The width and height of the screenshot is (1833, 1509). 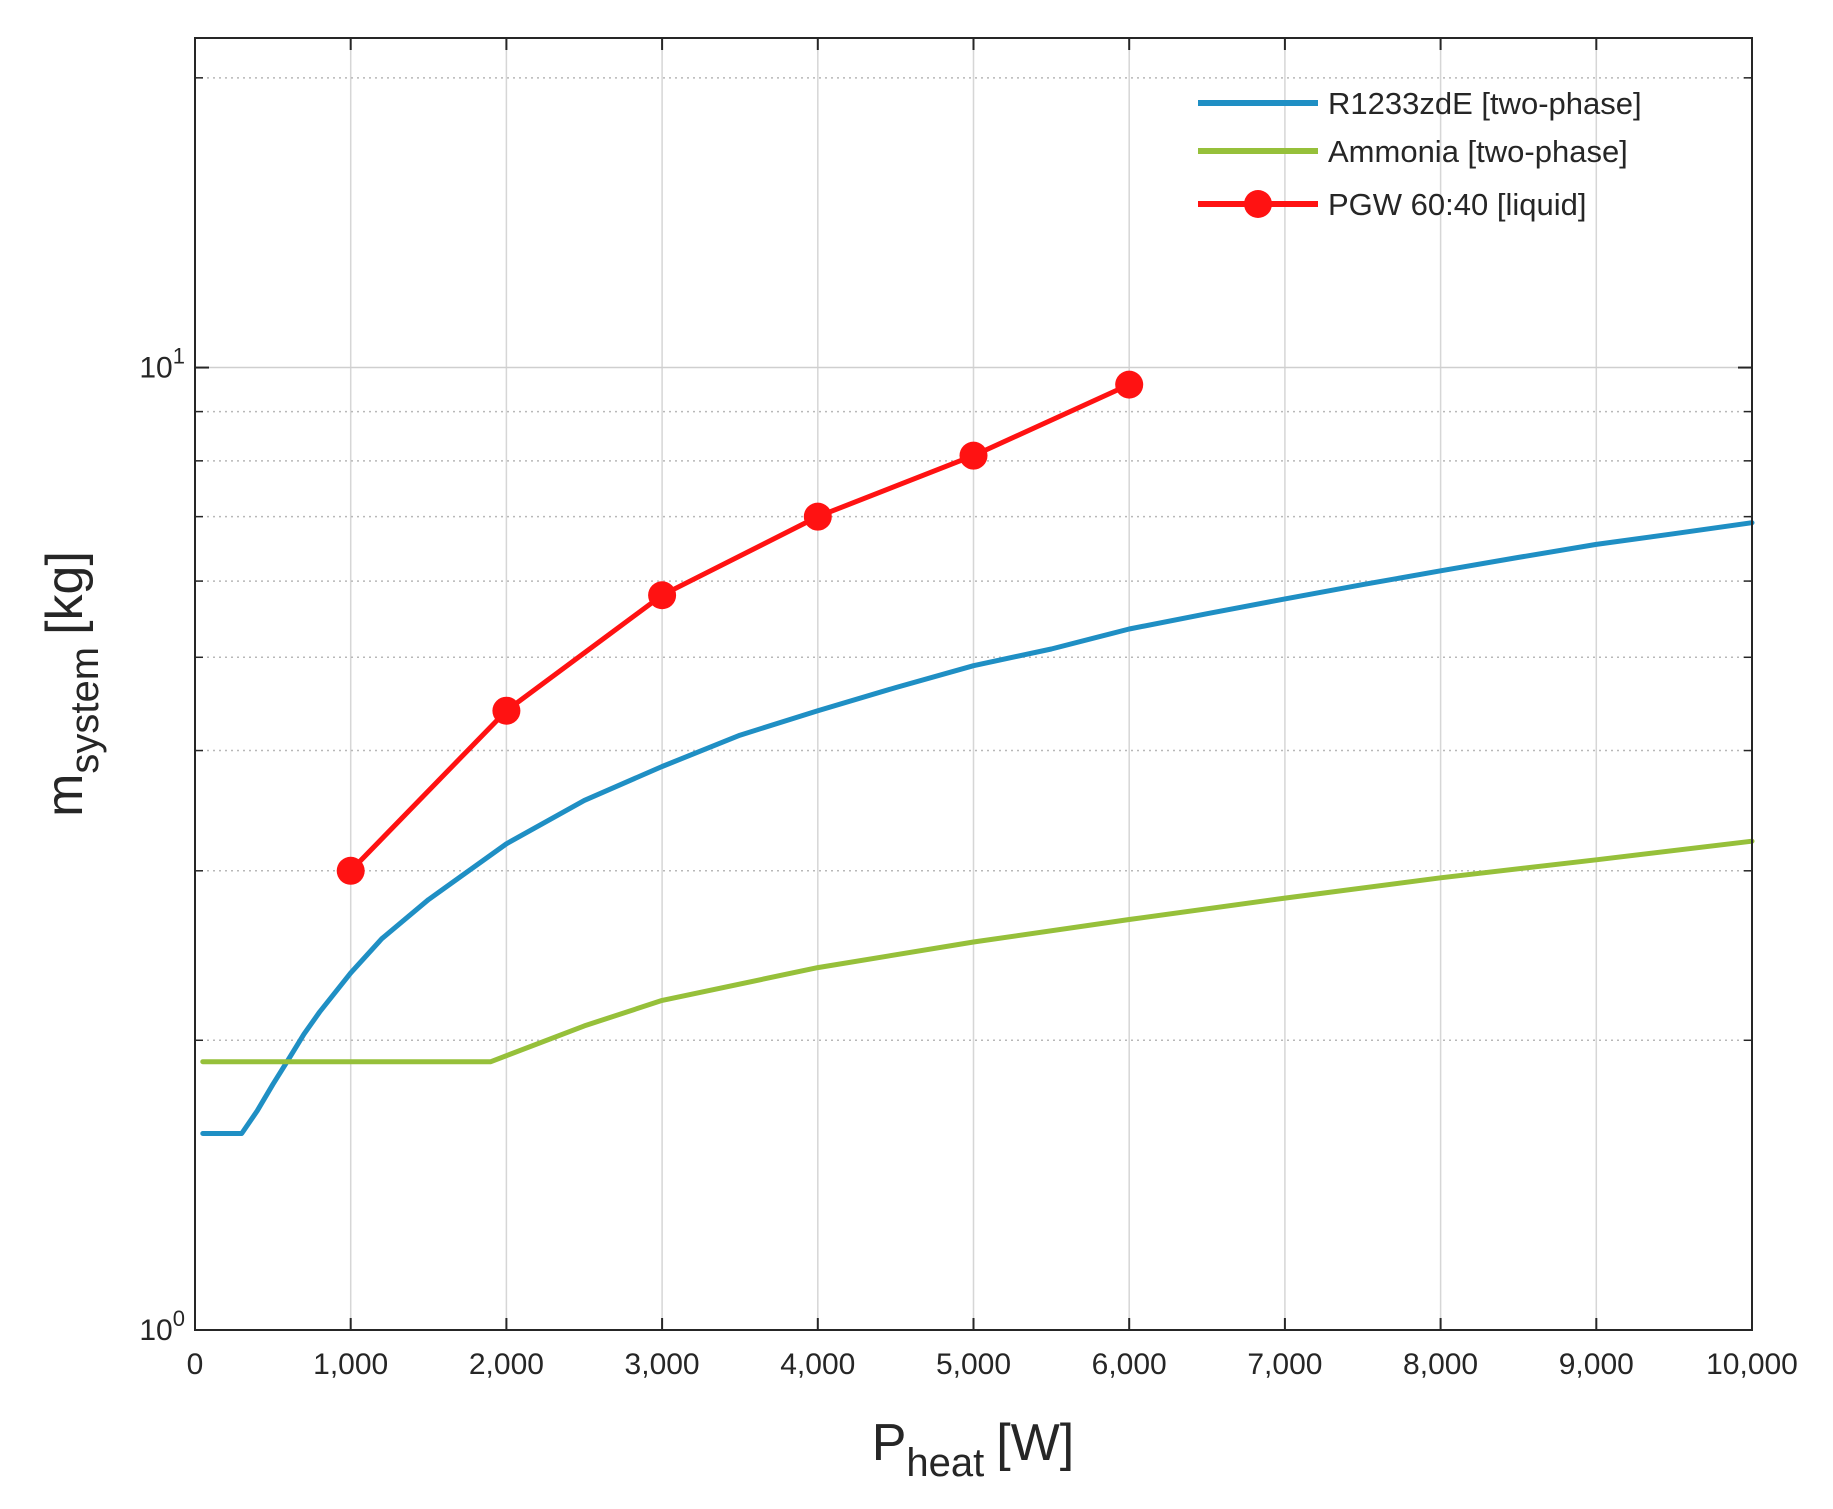 I want to click on x-axis-label-unit: [W], so click(x=1035, y=1443).